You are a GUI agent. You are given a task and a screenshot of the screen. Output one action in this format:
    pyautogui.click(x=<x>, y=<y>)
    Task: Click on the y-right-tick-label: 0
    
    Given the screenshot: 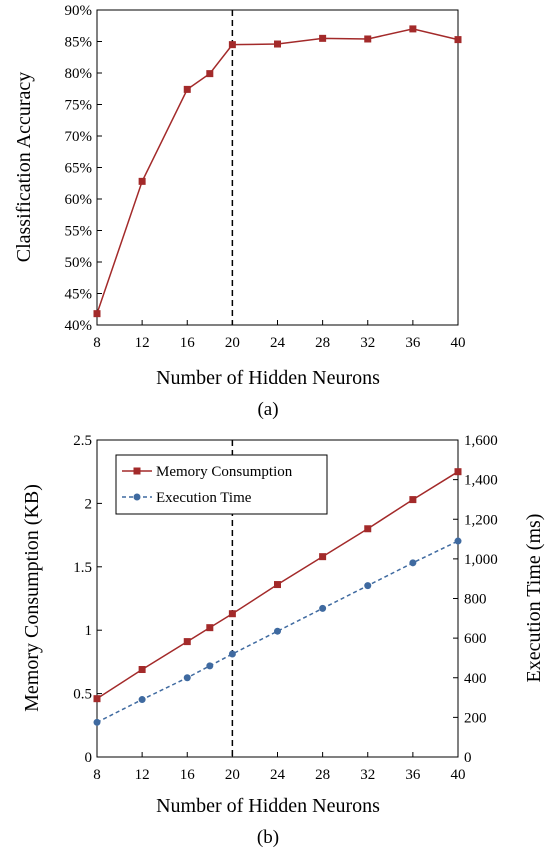 What is the action you would take?
    pyautogui.click(x=468, y=758)
    